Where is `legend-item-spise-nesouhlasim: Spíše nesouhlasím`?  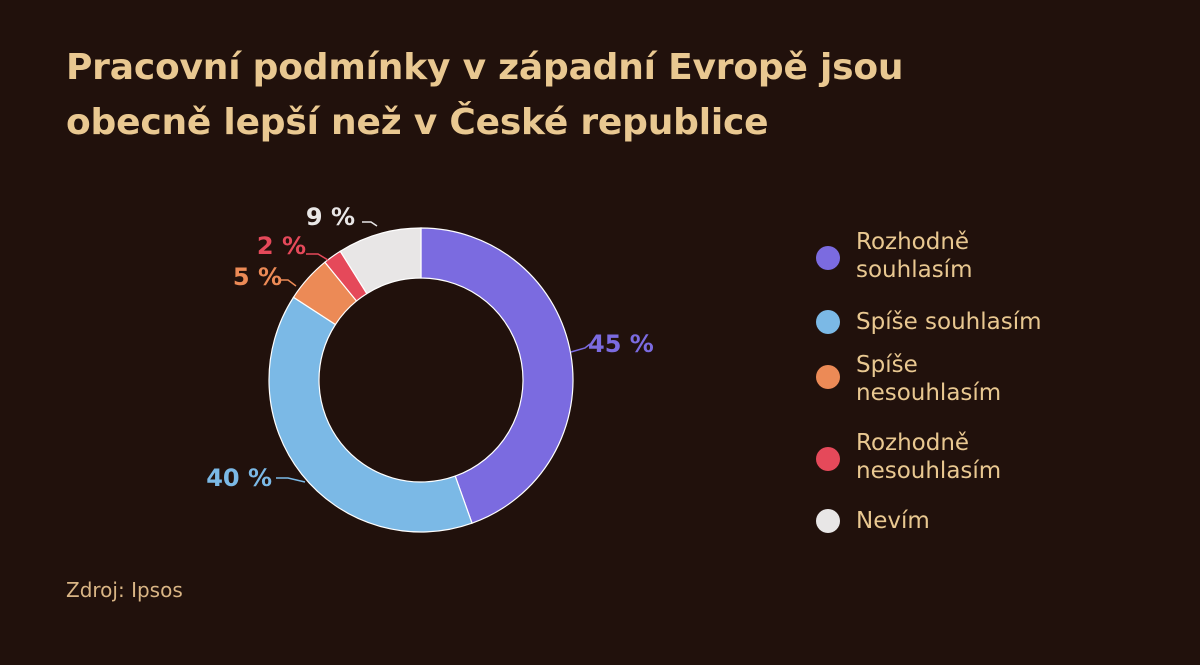
legend-item-spise-nesouhlasim: Spíše nesouhlasím is located at coordinates (971, 390).